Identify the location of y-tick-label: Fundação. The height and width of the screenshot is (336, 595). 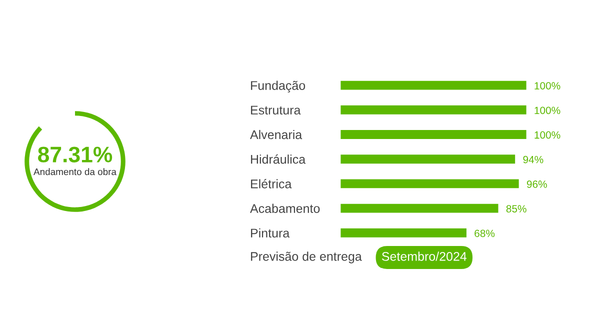
(278, 86).